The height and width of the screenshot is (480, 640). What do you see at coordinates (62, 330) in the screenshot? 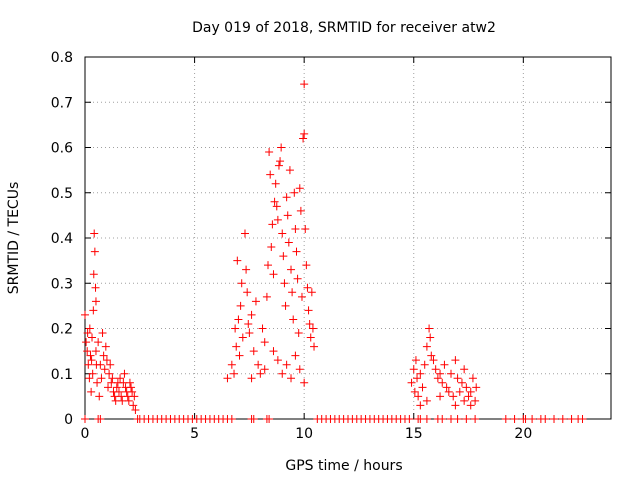
I see `y-tick-label: 0.2` at bounding box center [62, 330].